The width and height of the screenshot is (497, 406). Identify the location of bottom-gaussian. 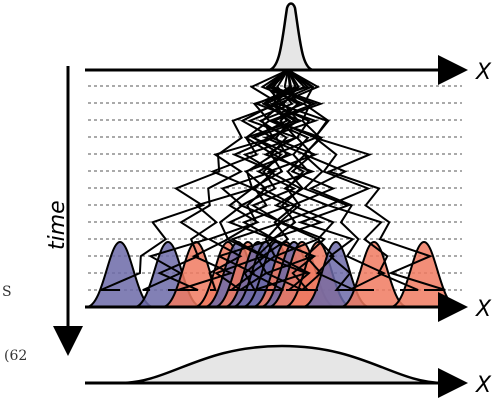
(282, 364).